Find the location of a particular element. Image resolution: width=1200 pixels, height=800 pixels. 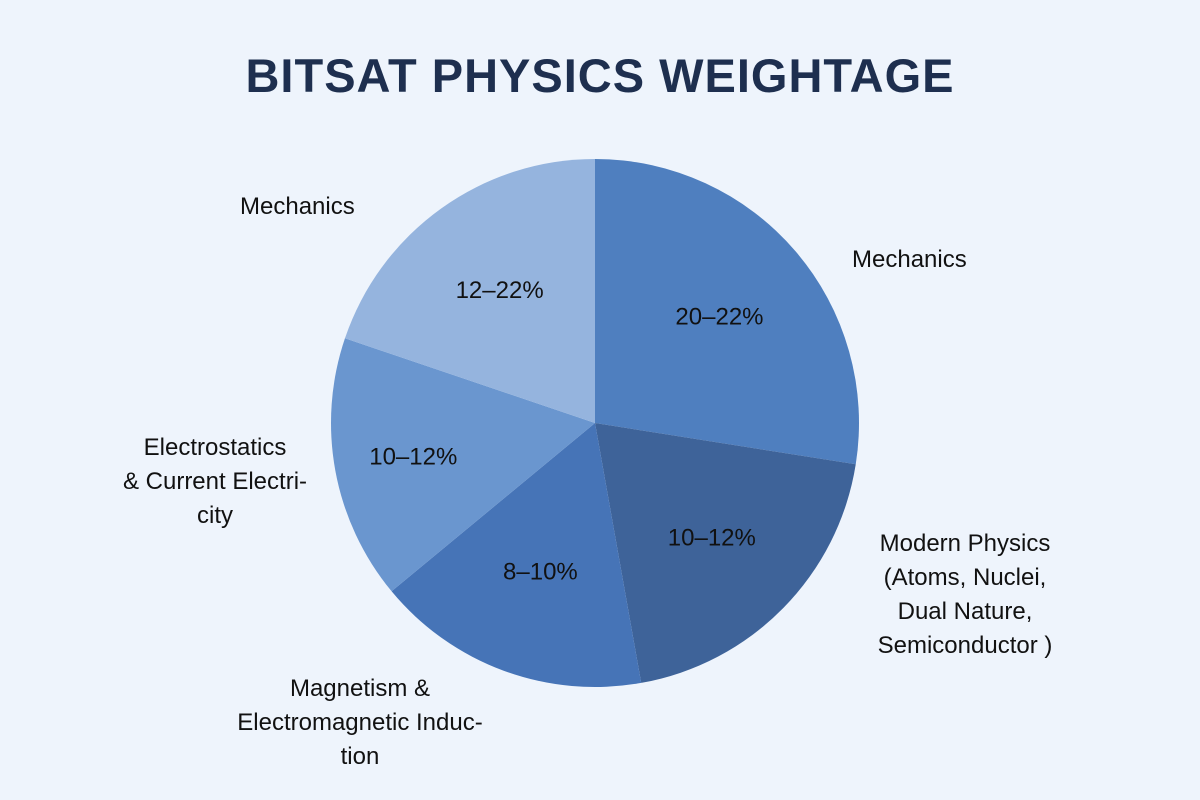

chart-title: BITSAT PHYSICS WEIGHTAGE is located at coordinates (600, 75).